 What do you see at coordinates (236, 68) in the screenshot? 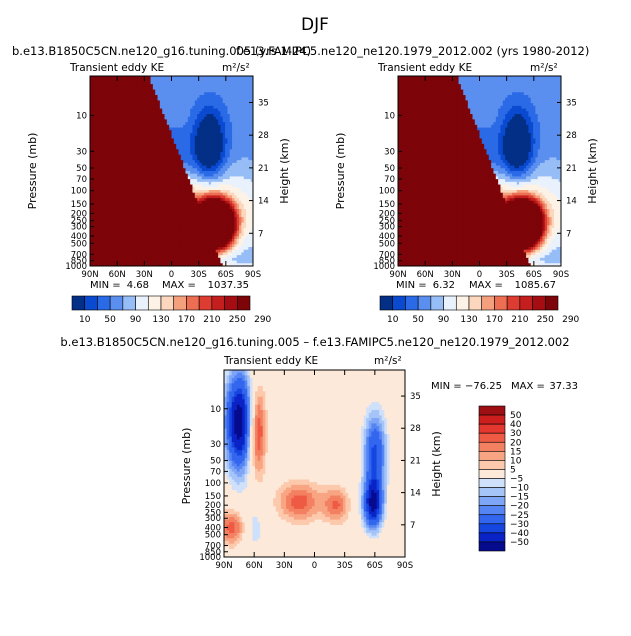
I see `units-label: m²/s²` at bounding box center [236, 68].